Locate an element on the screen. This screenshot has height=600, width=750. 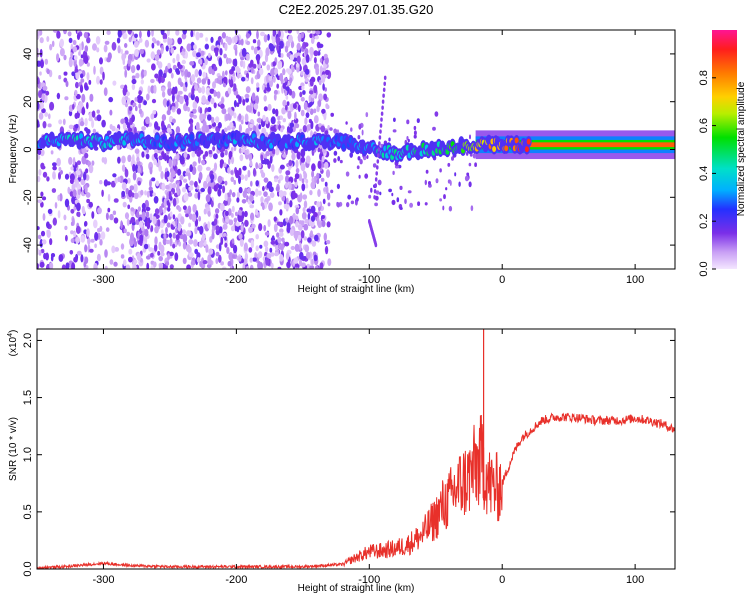
colorbar-ticks: 0.0 0.2 0.4 0.6 0.8 is located at coordinates (707, 173).